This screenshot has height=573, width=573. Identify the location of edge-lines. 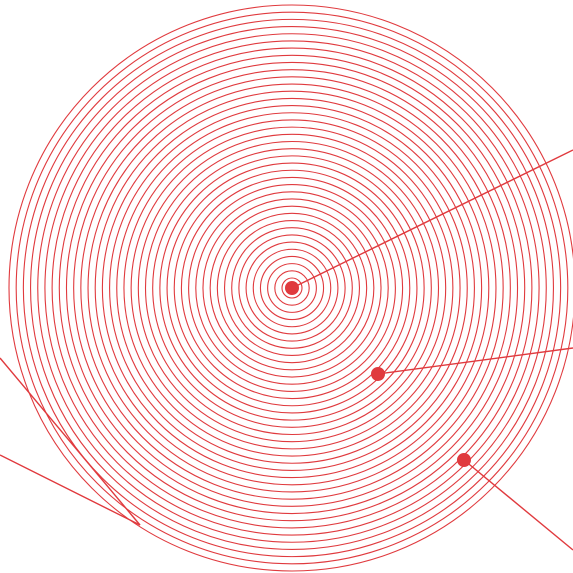
(70, 441).